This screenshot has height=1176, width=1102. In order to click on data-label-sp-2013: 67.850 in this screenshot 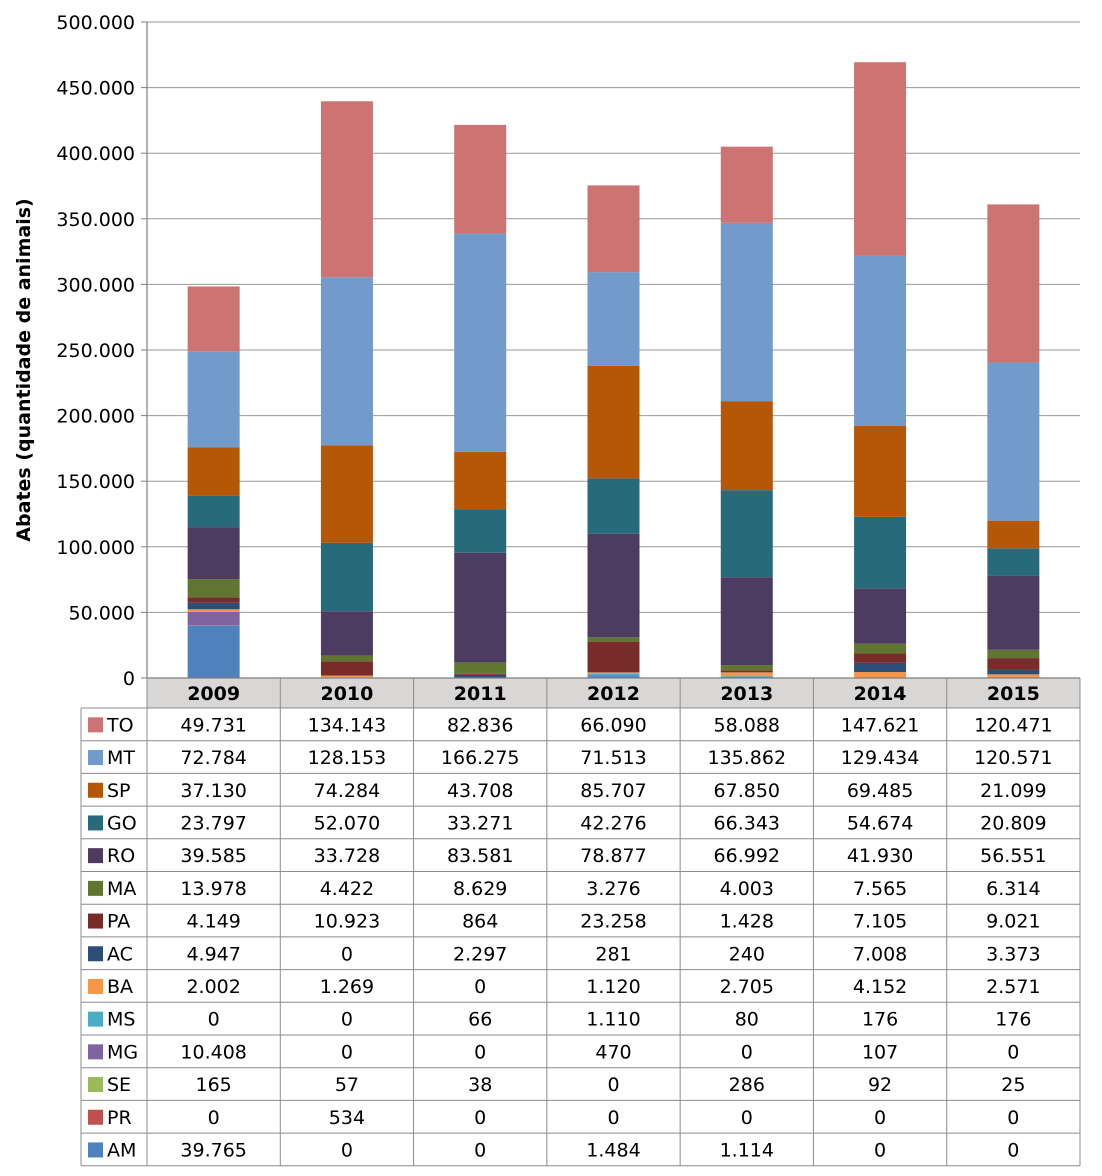, I will do `click(747, 791)`.